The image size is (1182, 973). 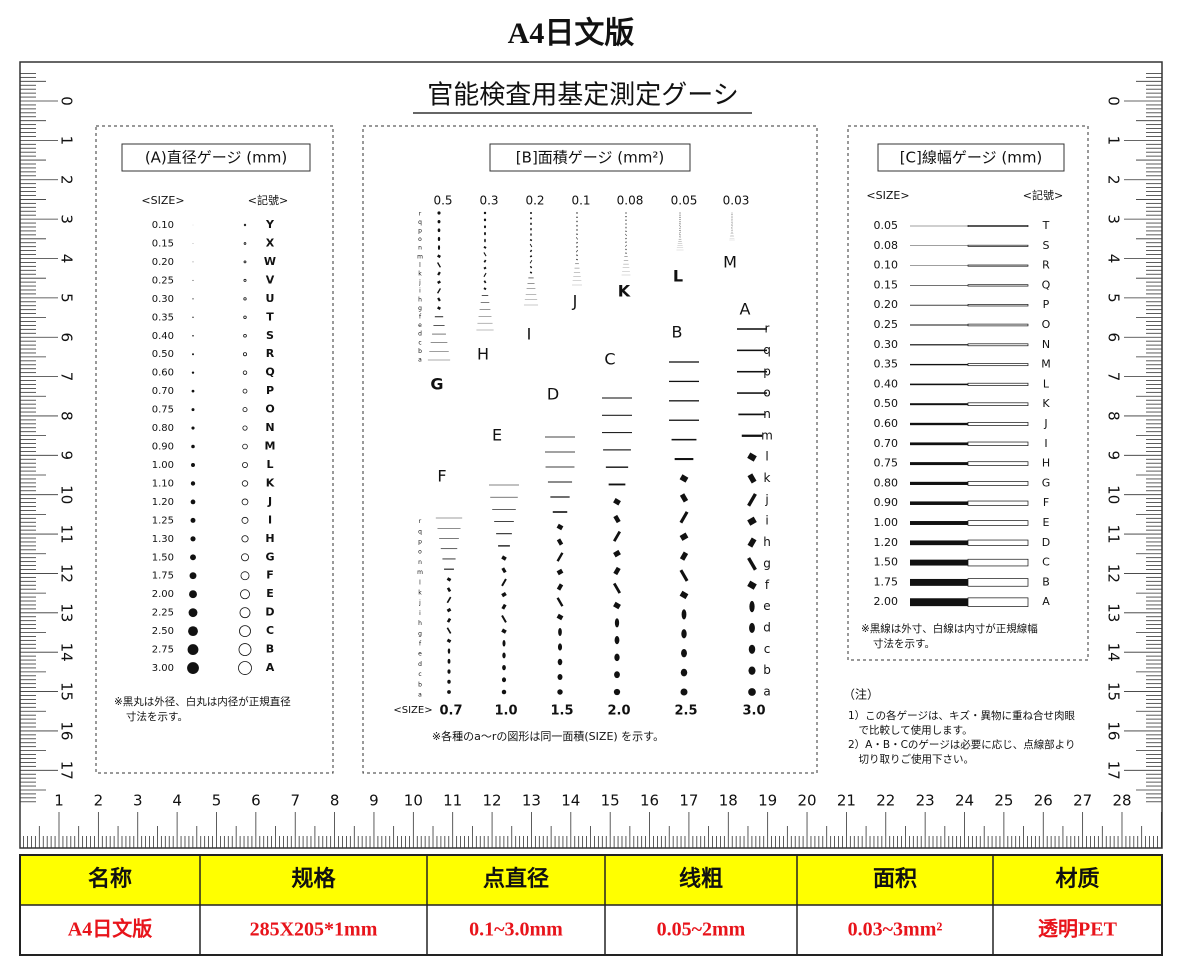 What do you see at coordinates (420, 317) in the screenshot?
I see `row-letter-small: f` at bounding box center [420, 317].